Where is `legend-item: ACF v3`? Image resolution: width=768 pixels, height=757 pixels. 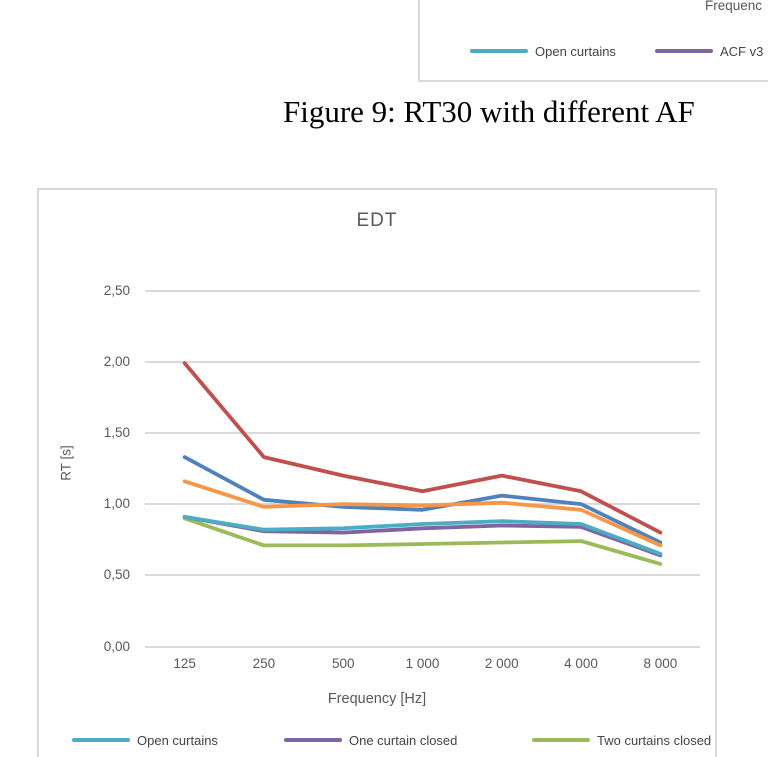 legend-item: ACF v3 is located at coordinates (709, 51).